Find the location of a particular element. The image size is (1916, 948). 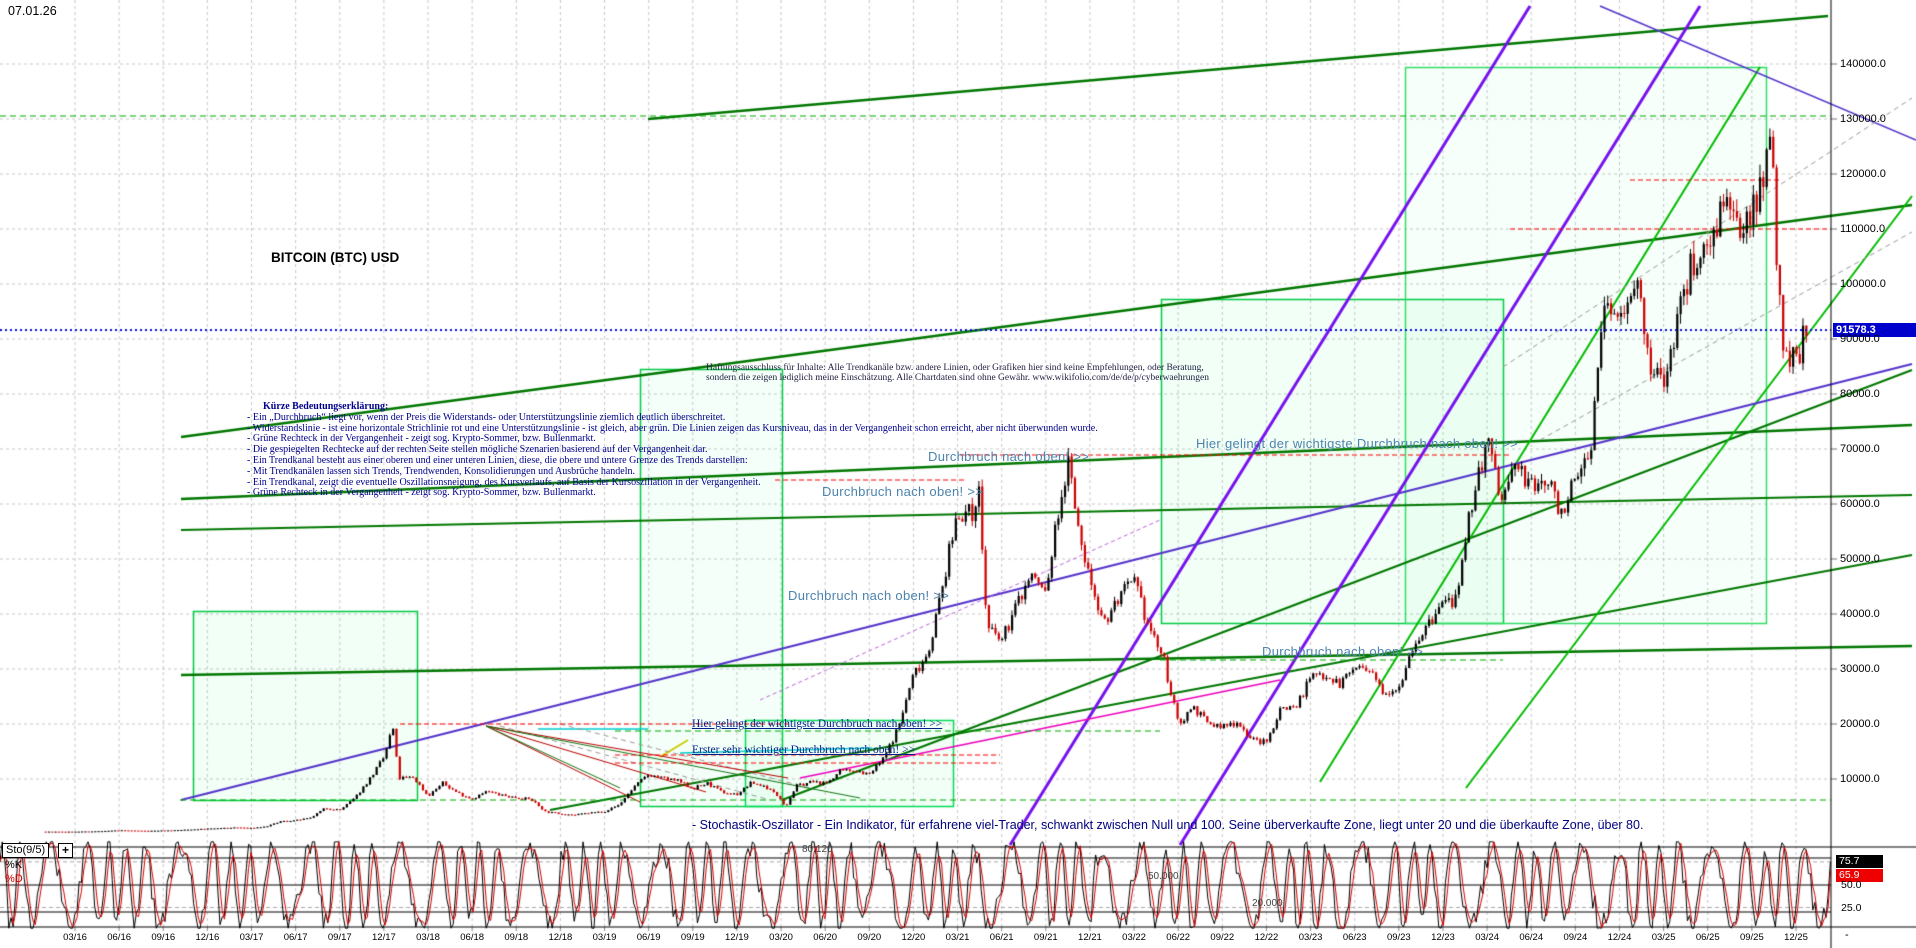

price-axis-tick: 80000.0 is located at coordinates (1860, 393).